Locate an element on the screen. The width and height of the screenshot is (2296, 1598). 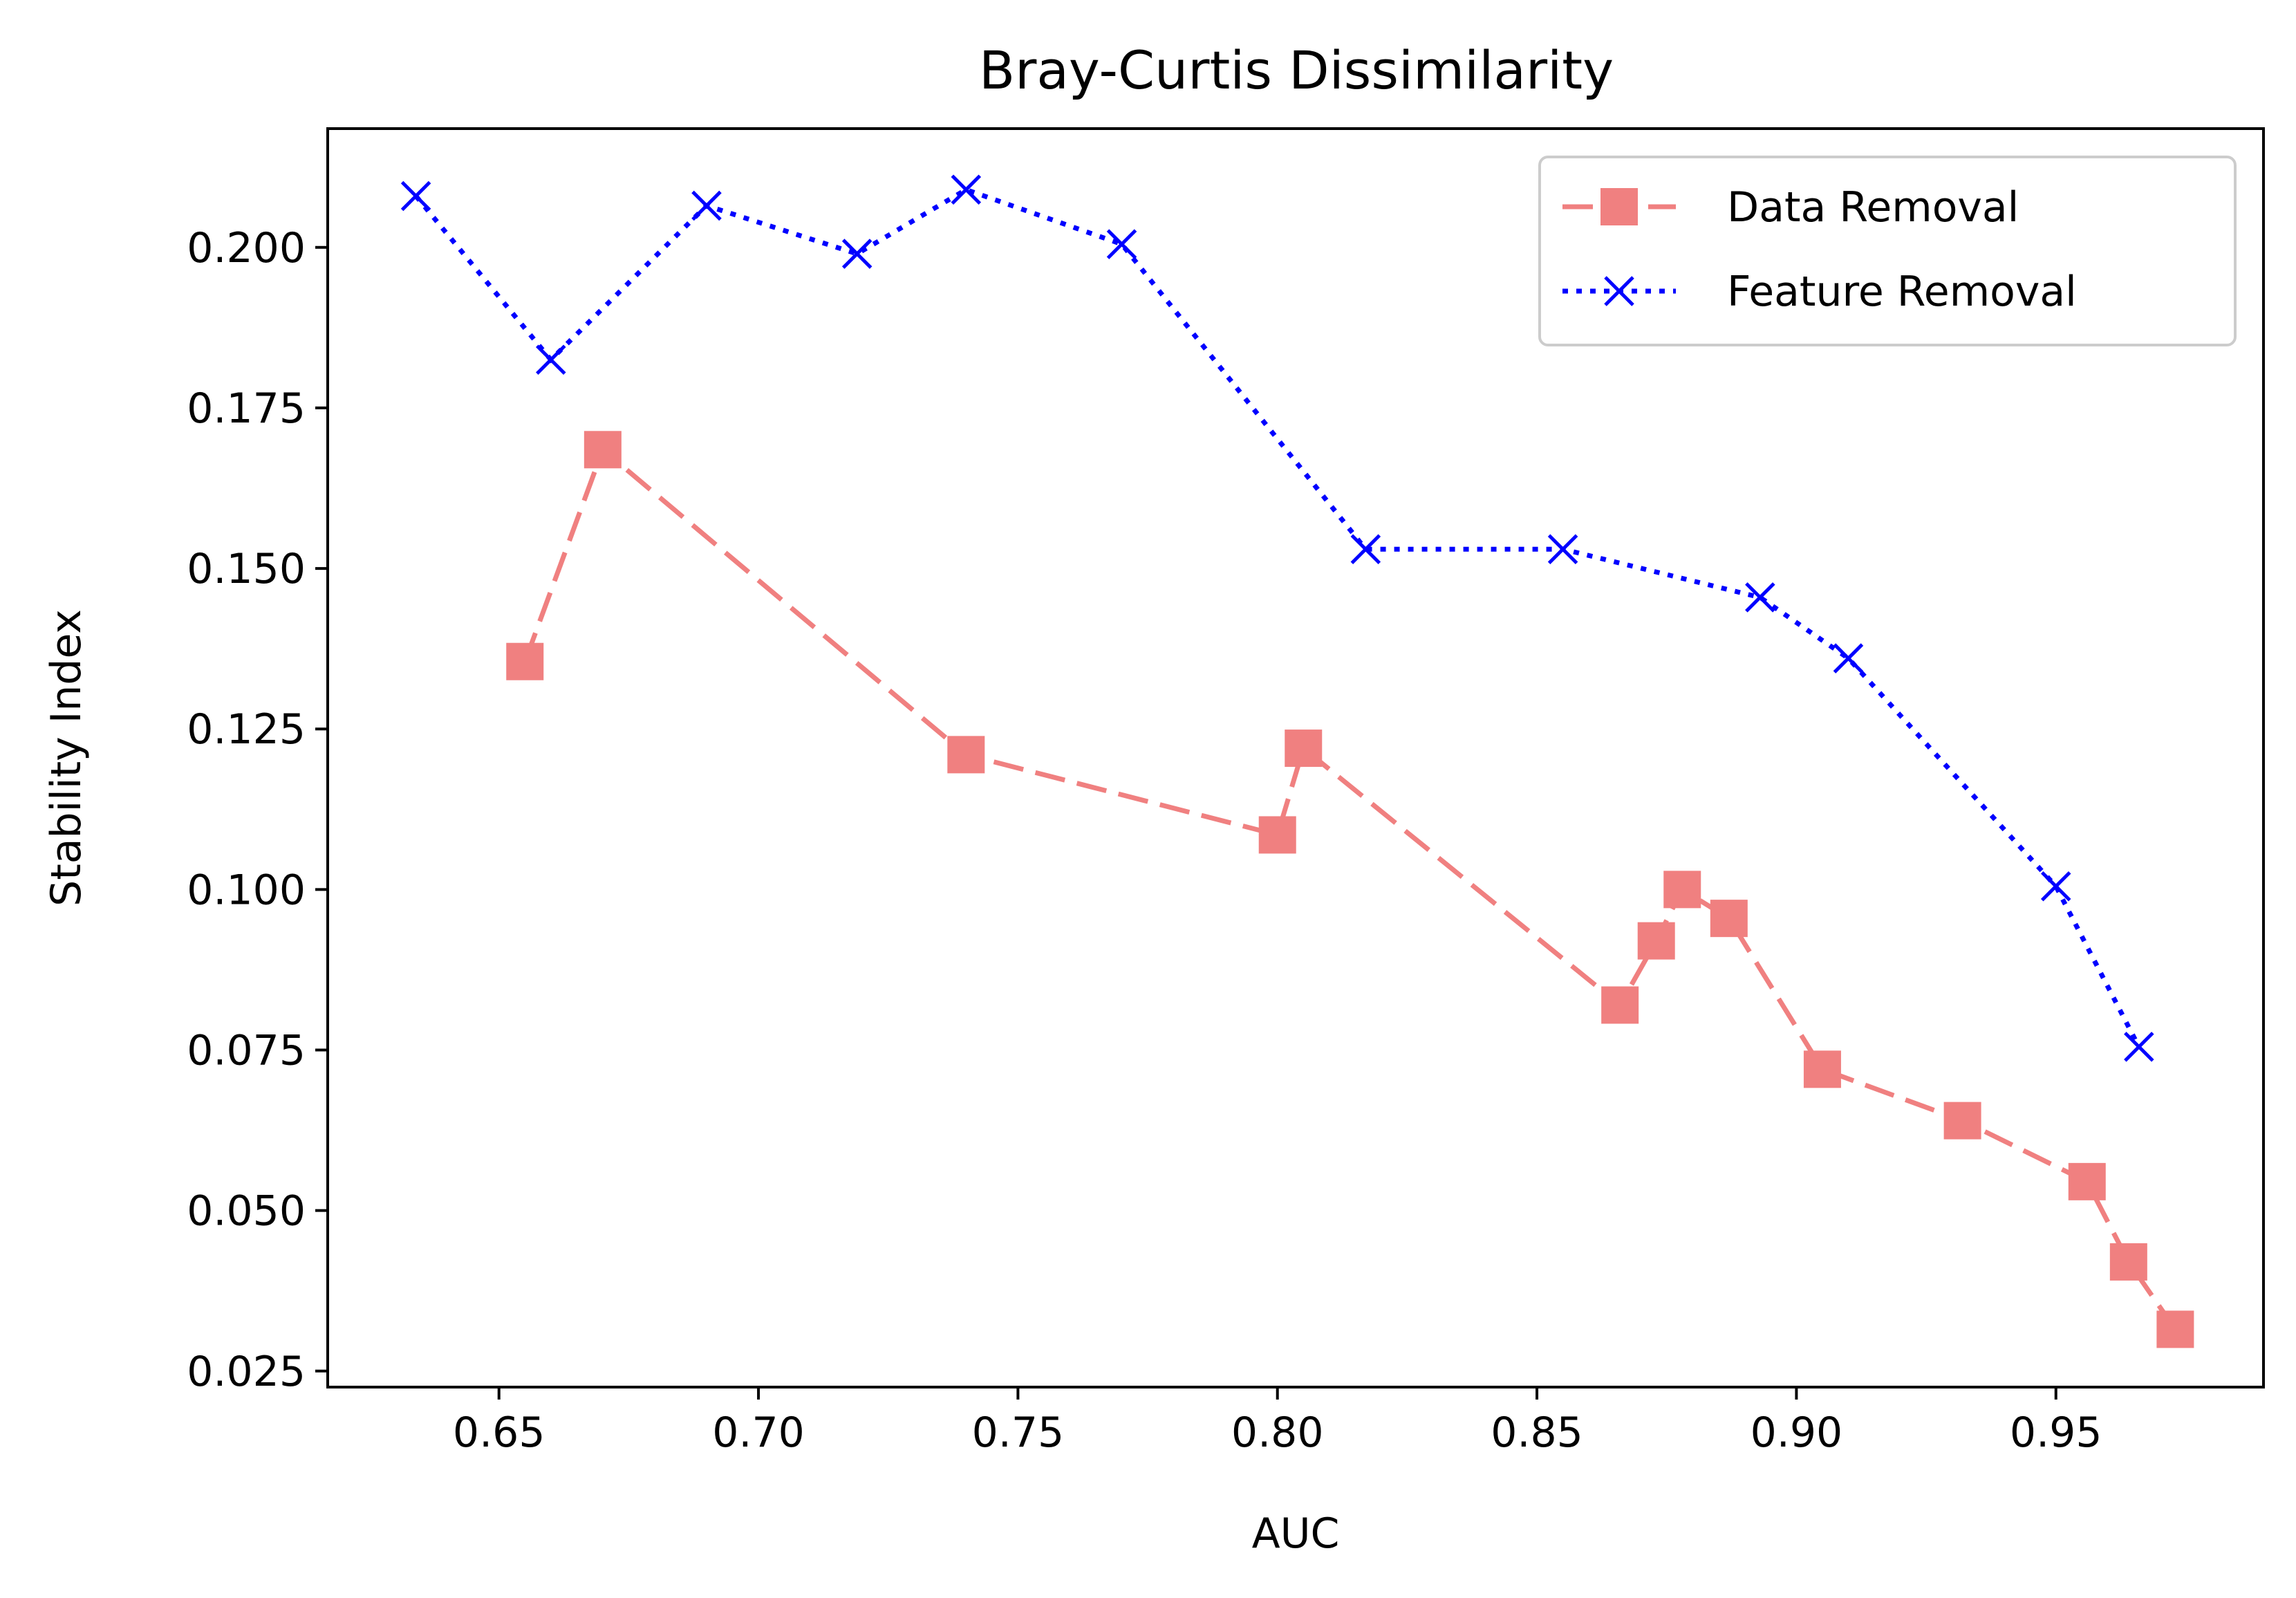
x-tick-label: 0.75 is located at coordinates (1018, 1433).